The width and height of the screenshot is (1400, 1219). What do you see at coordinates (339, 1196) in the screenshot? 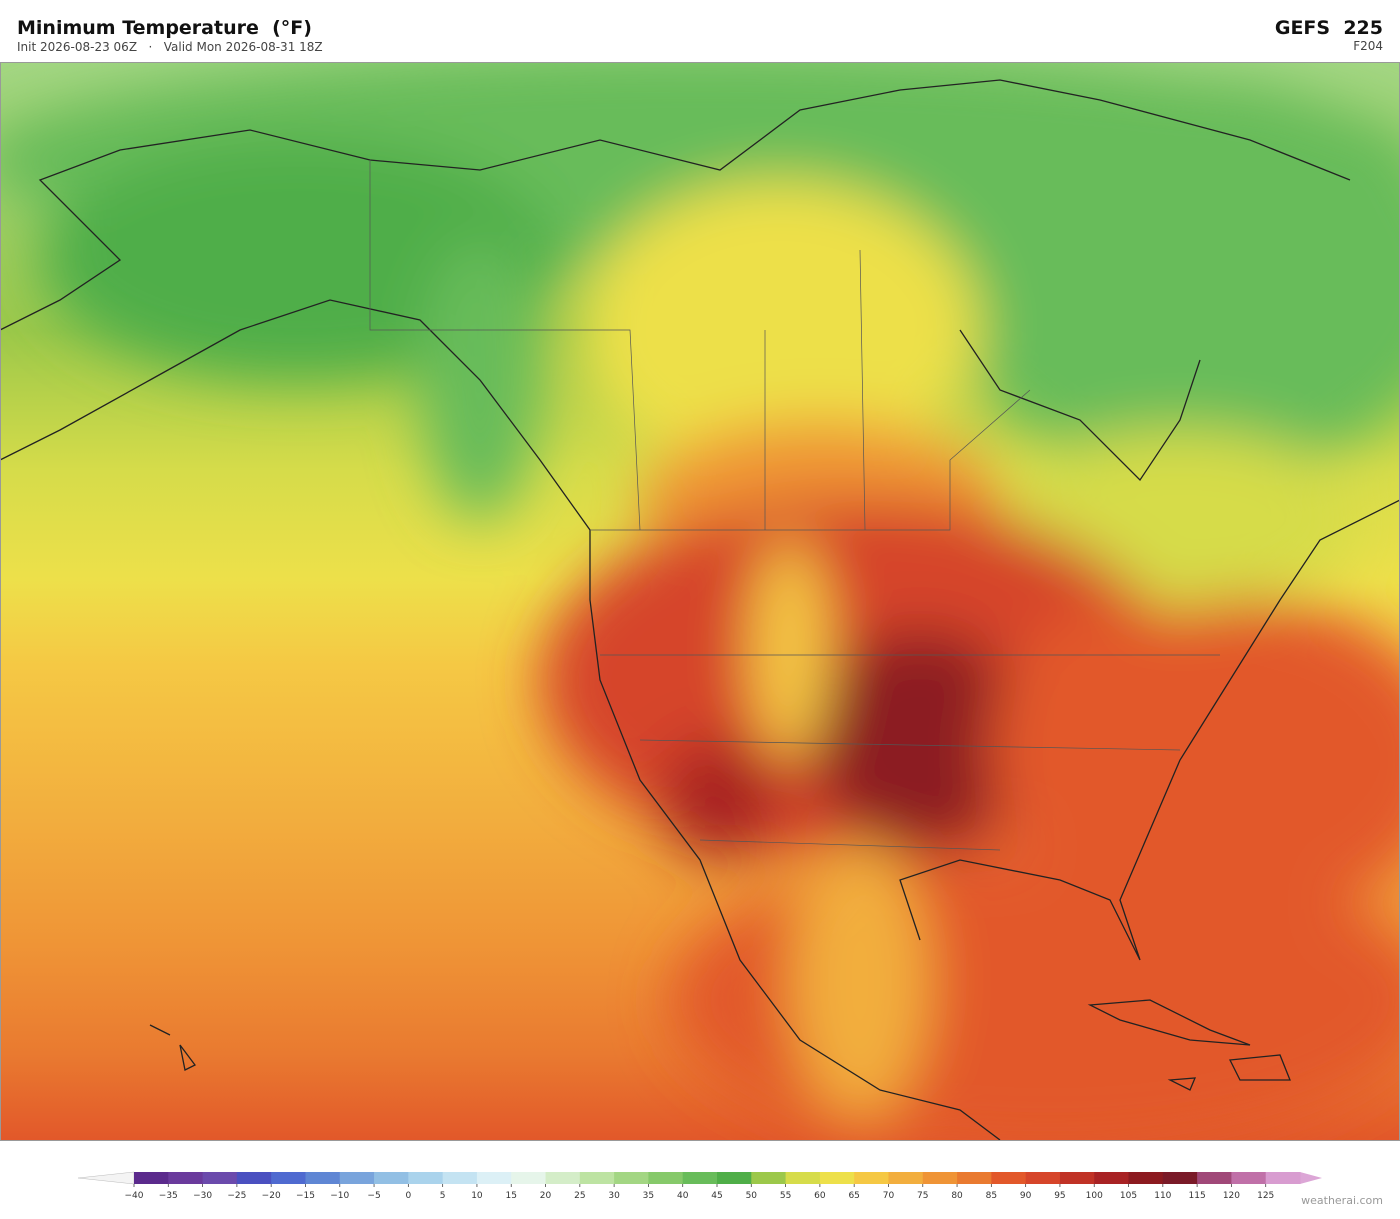
I see `colorbar-tick-label: −10` at bounding box center [339, 1196].